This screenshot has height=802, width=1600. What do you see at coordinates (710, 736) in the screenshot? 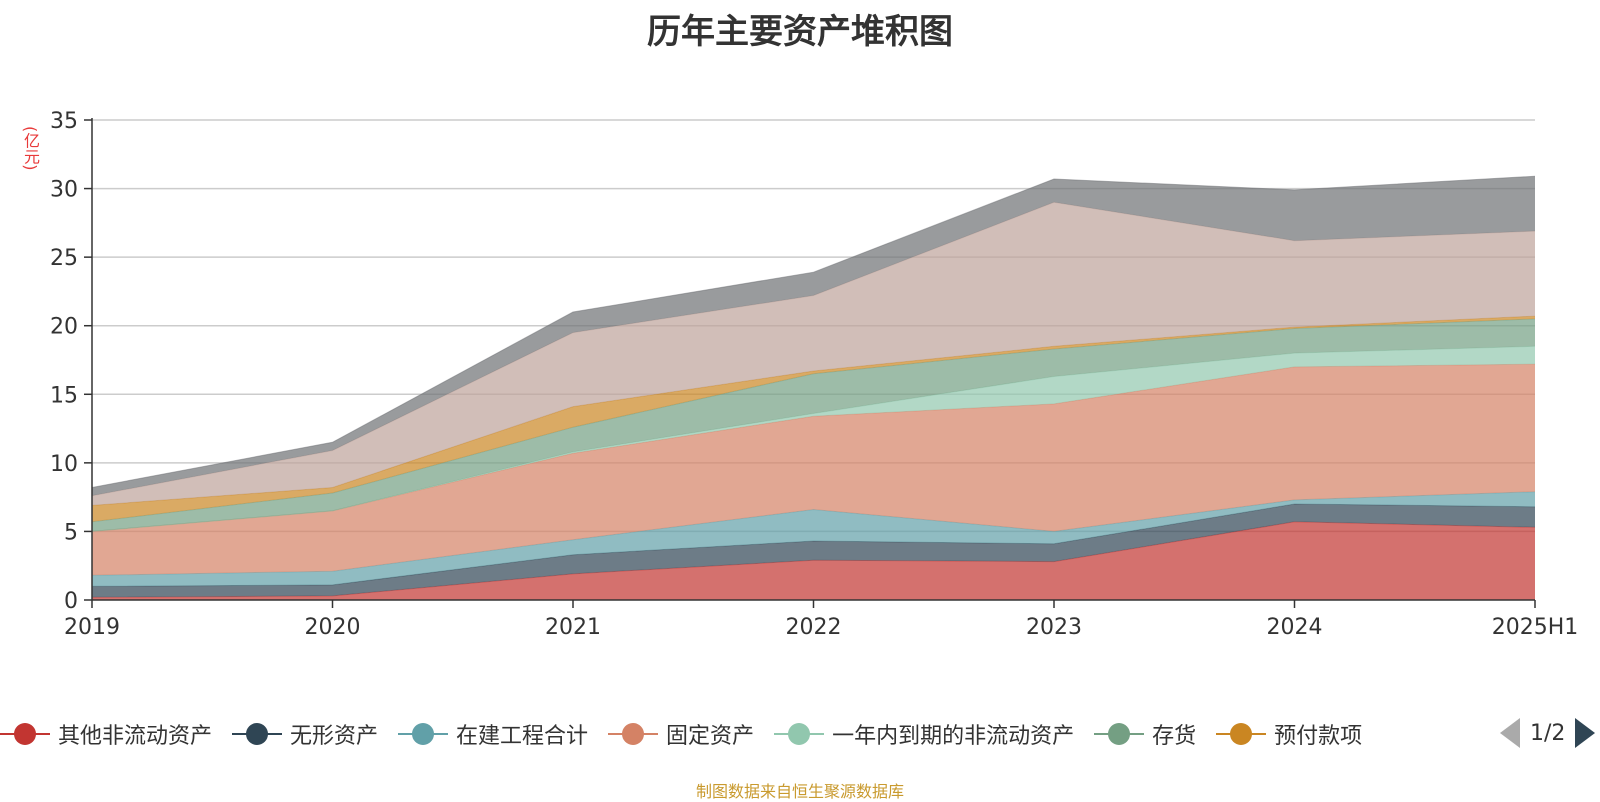
I see `legend-label: 固定资产` at bounding box center [710, 736].